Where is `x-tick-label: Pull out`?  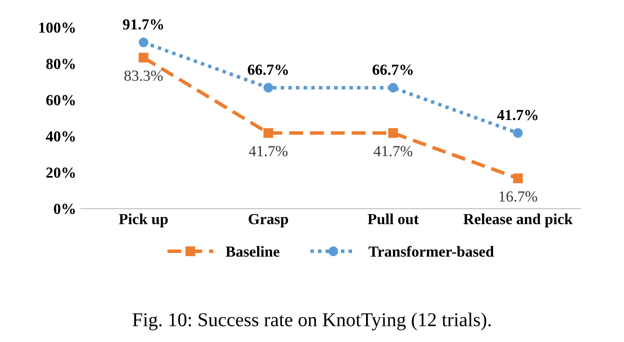
x-tick-label: Pull out is located at coordinates (393, 218).